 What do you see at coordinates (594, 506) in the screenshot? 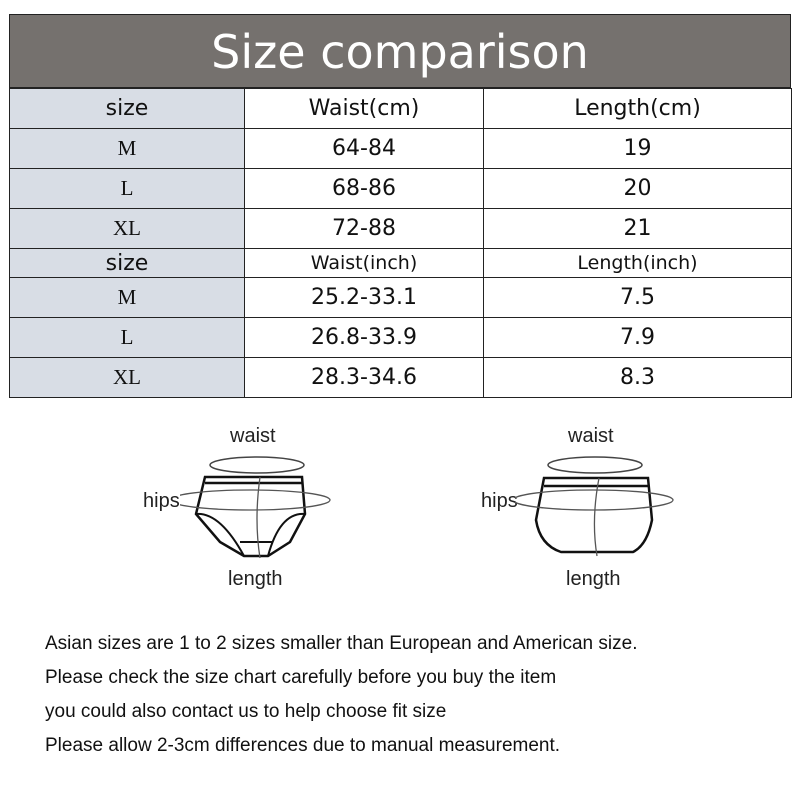
I see `boxers-diagram-icon` at bounding box center [594, 506].